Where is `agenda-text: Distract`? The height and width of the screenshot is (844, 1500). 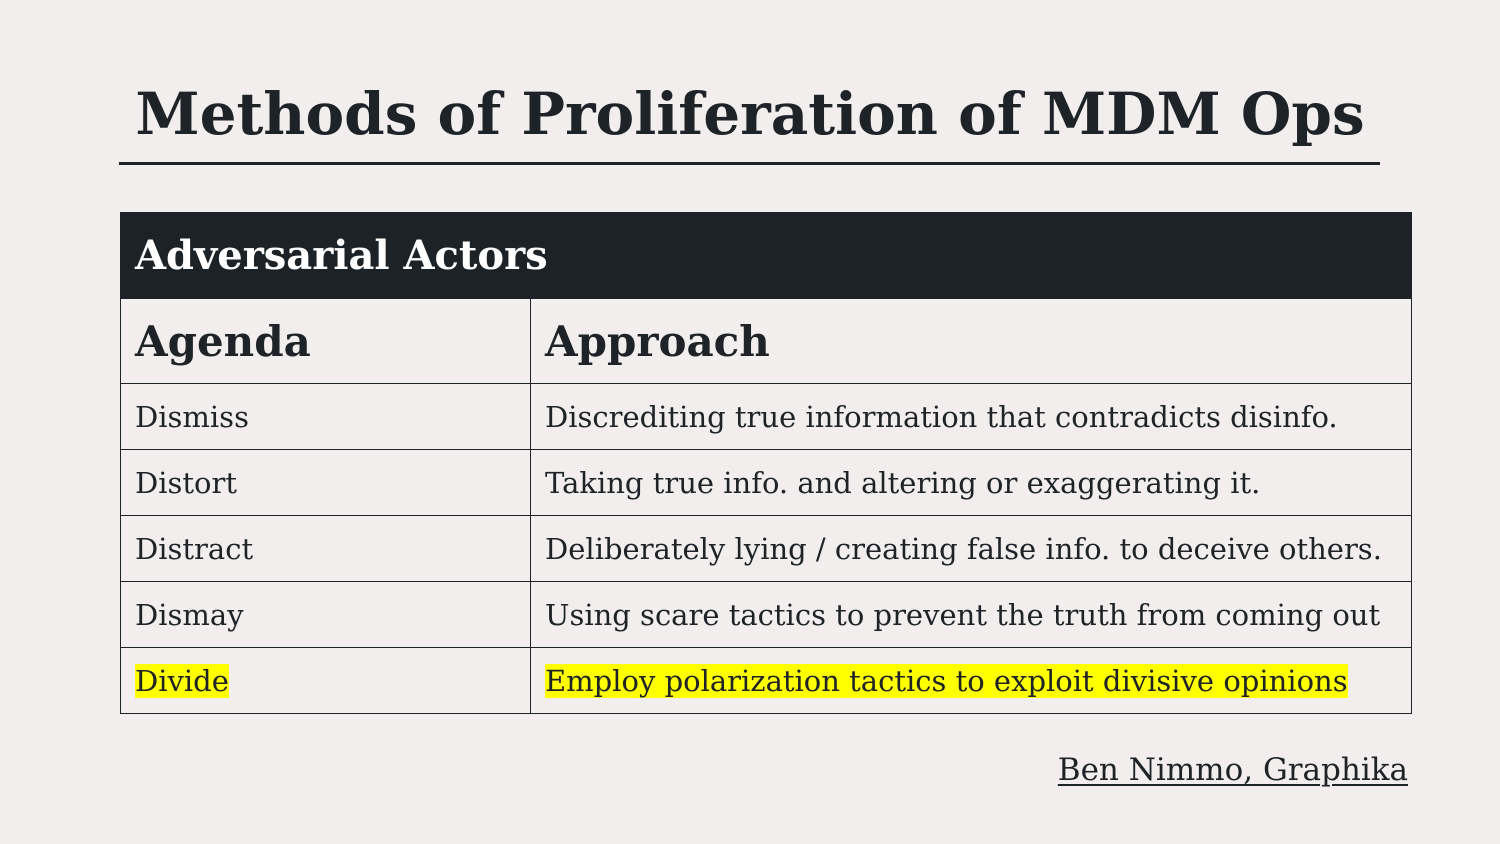
agenda-text: Distract is located at coordinates (194, 548).